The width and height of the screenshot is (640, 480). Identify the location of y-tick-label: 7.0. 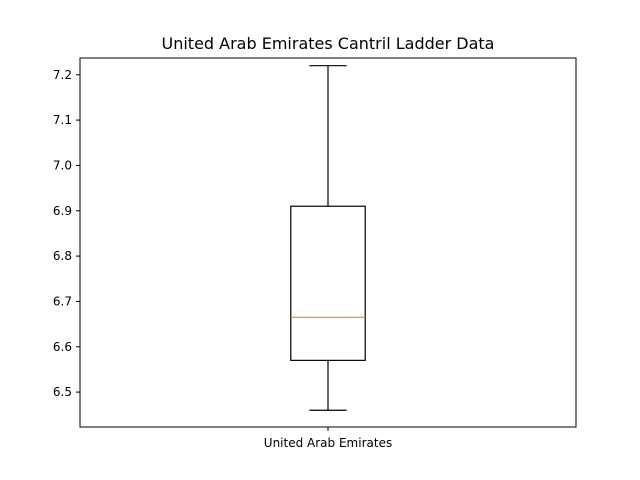
(62, 165).